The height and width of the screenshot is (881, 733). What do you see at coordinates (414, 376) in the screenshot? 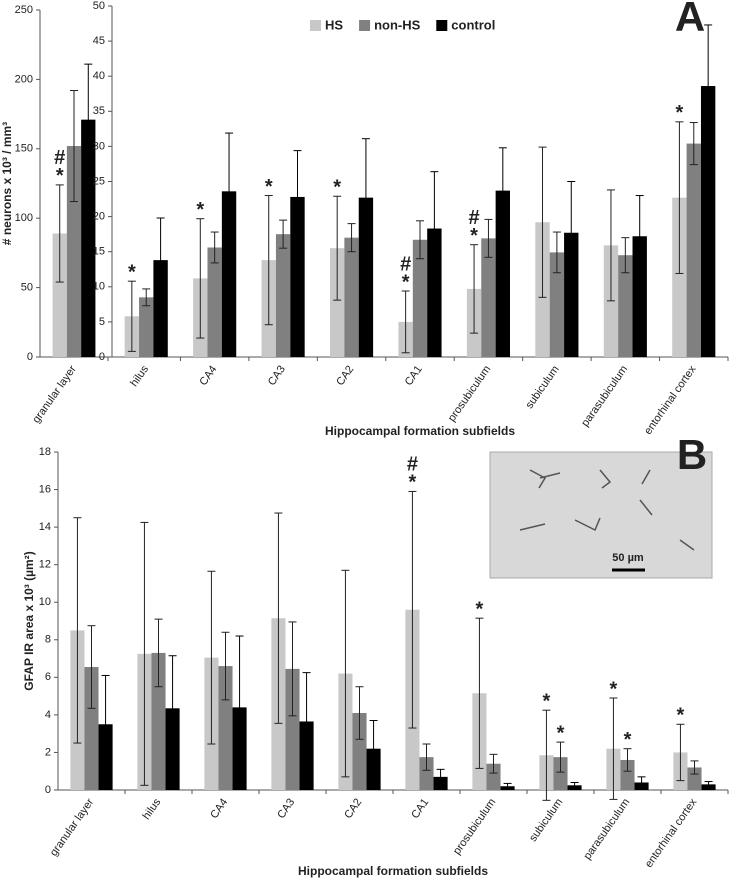
I see `x-tick-label: CA1` at bounding box center [414, 376].